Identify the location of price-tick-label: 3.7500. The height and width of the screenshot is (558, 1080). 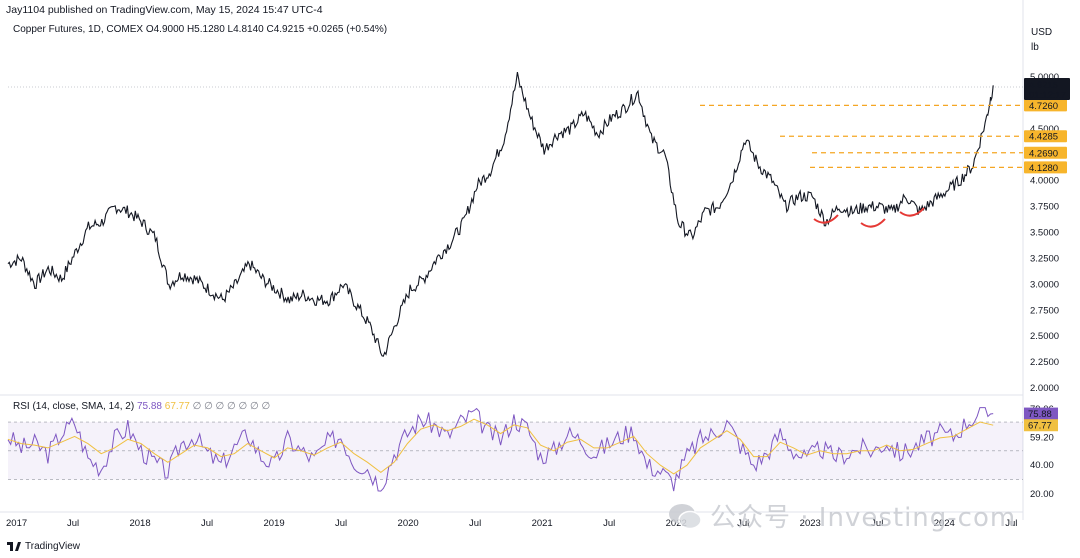
(1044, 207).